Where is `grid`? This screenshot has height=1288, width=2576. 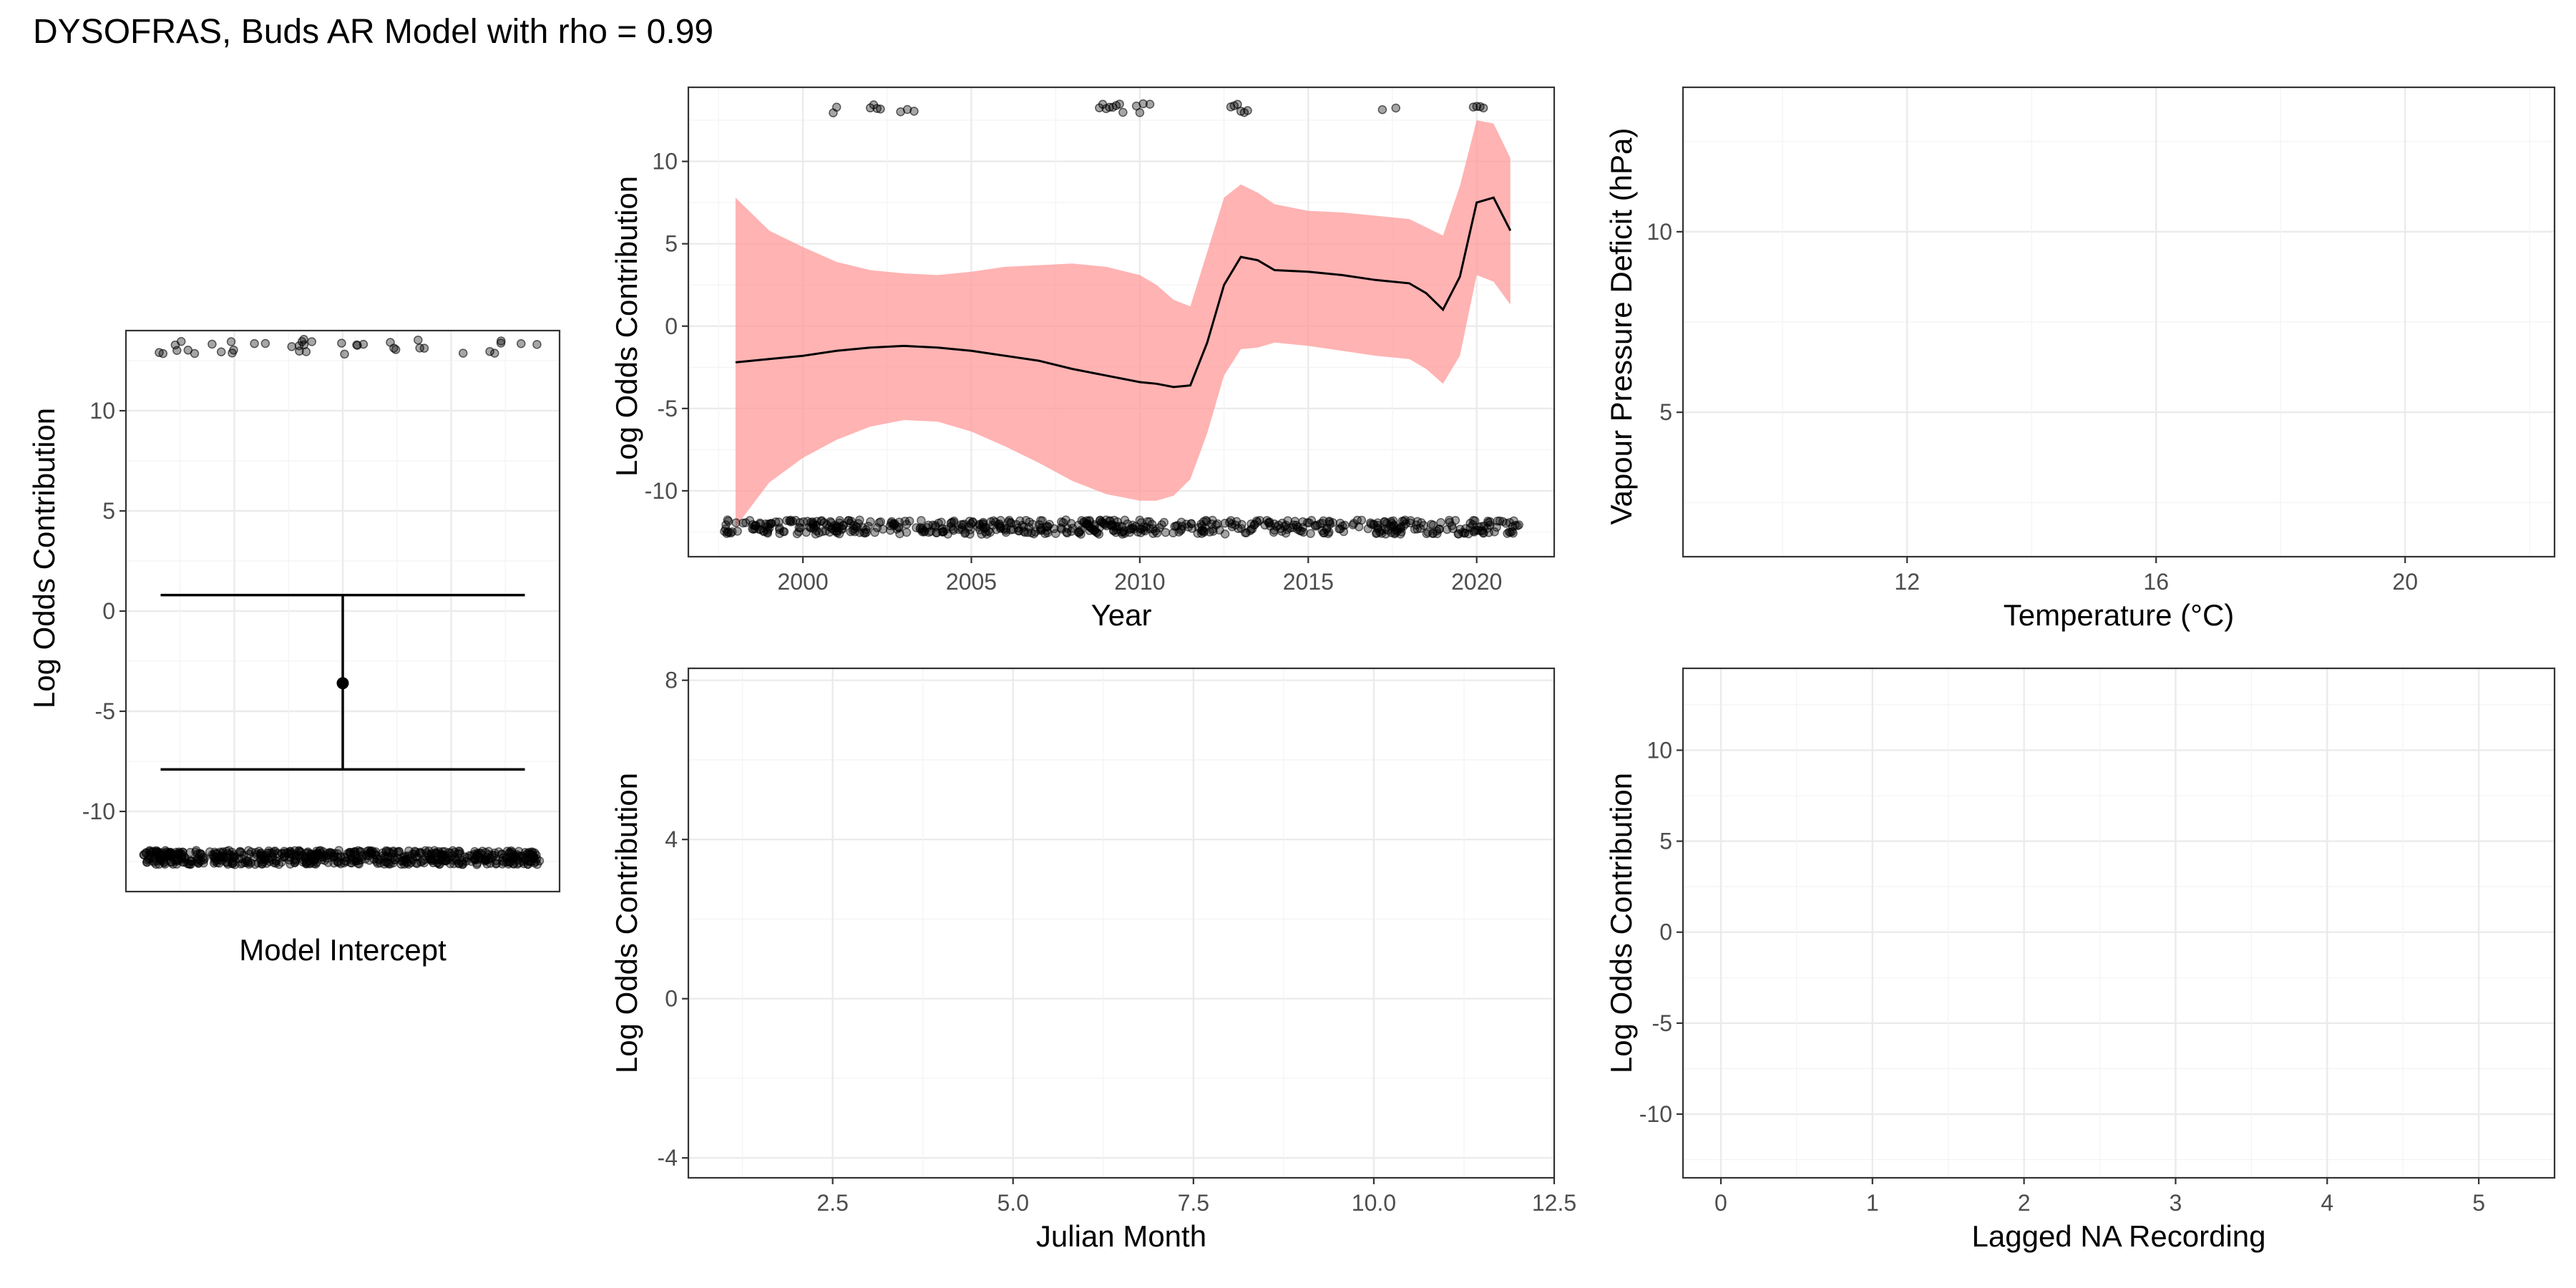
grid is located at coordinates (343, 611).